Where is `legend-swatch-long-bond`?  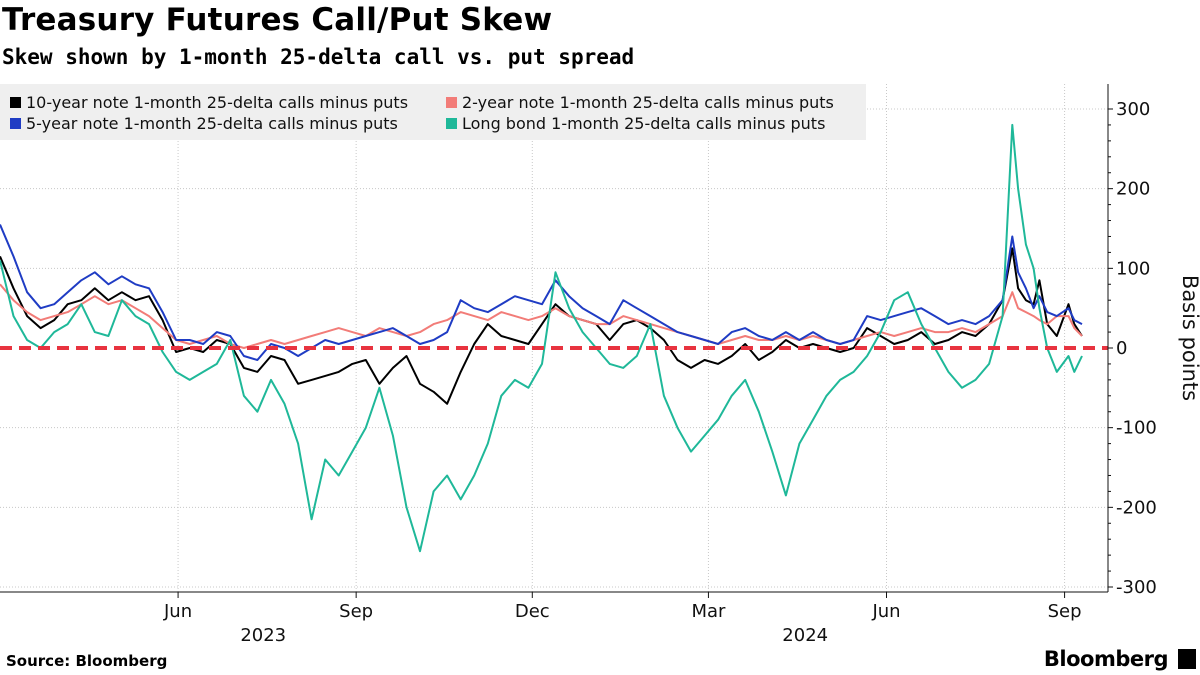
legend-swatch-long-bond is located at coordinates (451, 123).